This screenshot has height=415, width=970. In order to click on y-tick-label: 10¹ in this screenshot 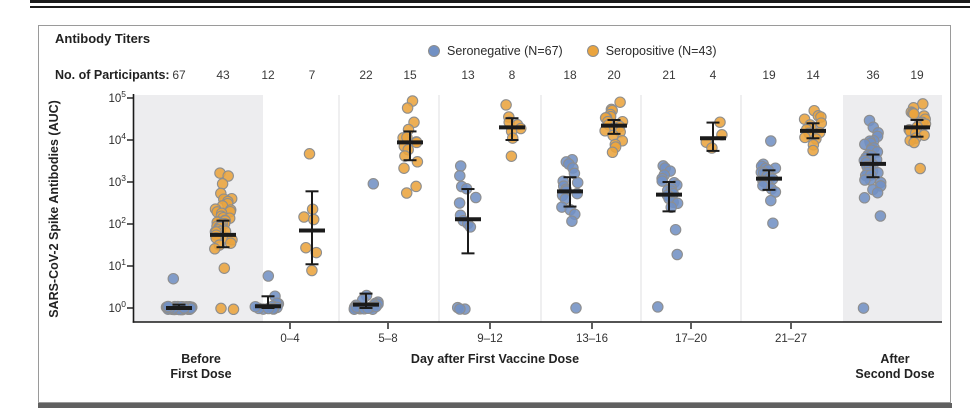, I will do `click(117, 265)`.